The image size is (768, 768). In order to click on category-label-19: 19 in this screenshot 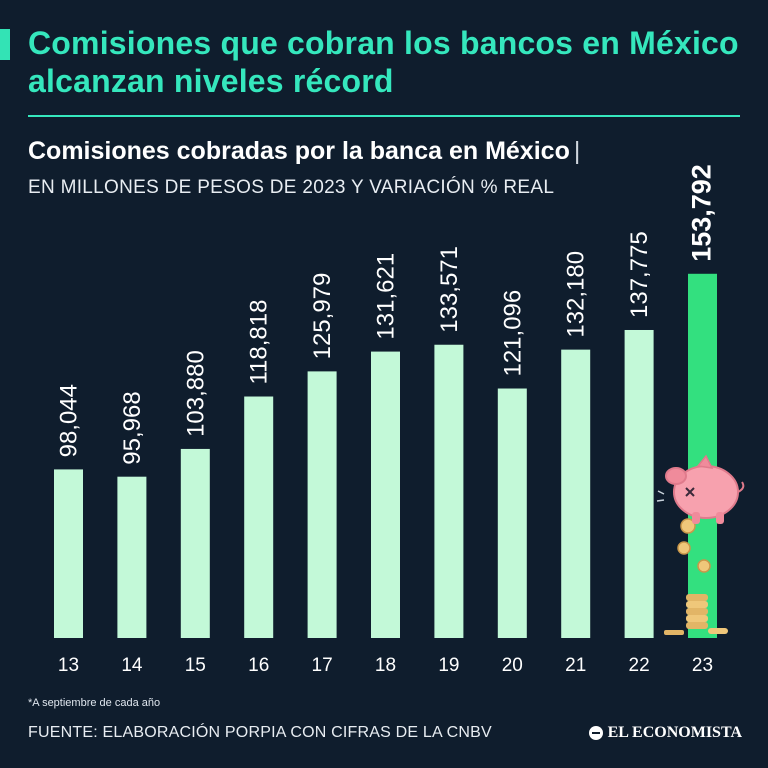, I will do `click(448, 665)`.